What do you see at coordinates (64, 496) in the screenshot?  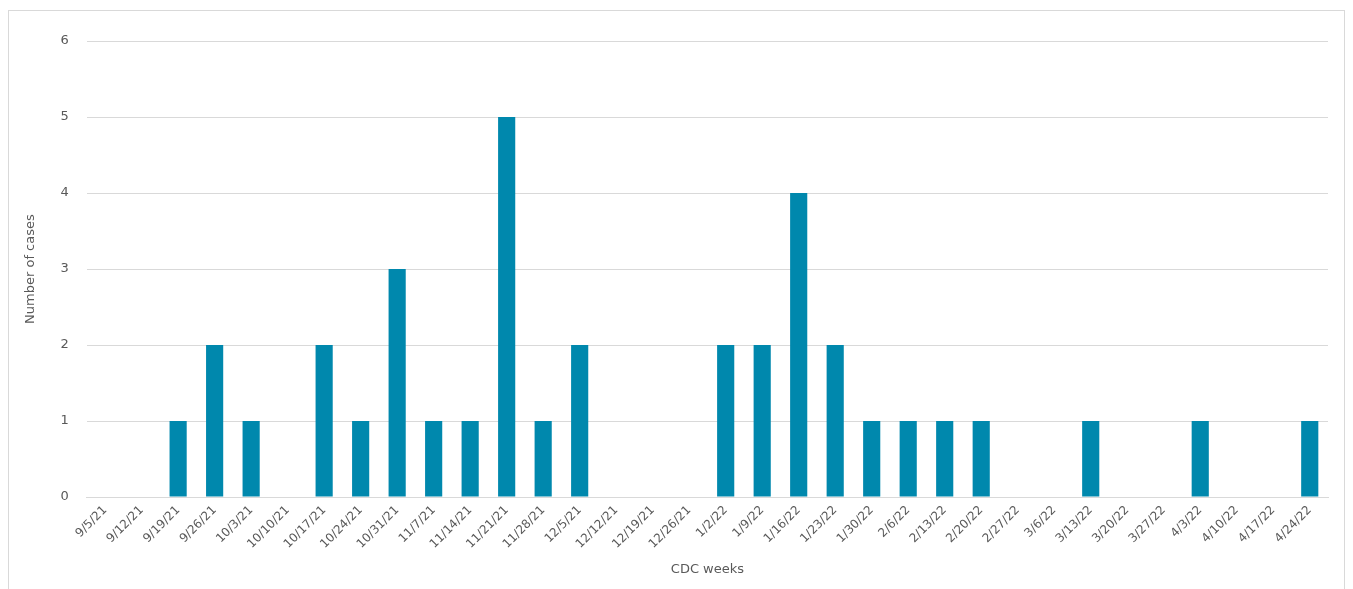 I see `y-tick-label: 0` at bounding box center [64, 496].